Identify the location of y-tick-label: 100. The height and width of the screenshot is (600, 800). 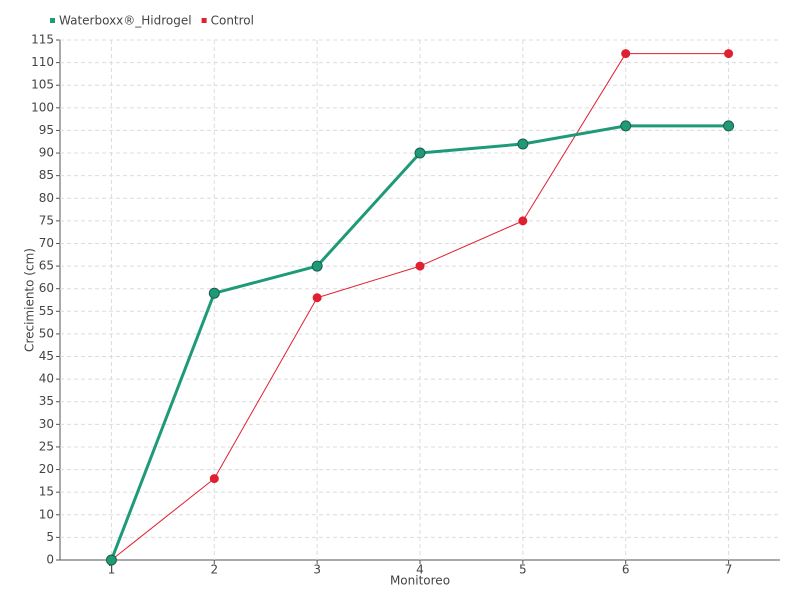
(42, 107).